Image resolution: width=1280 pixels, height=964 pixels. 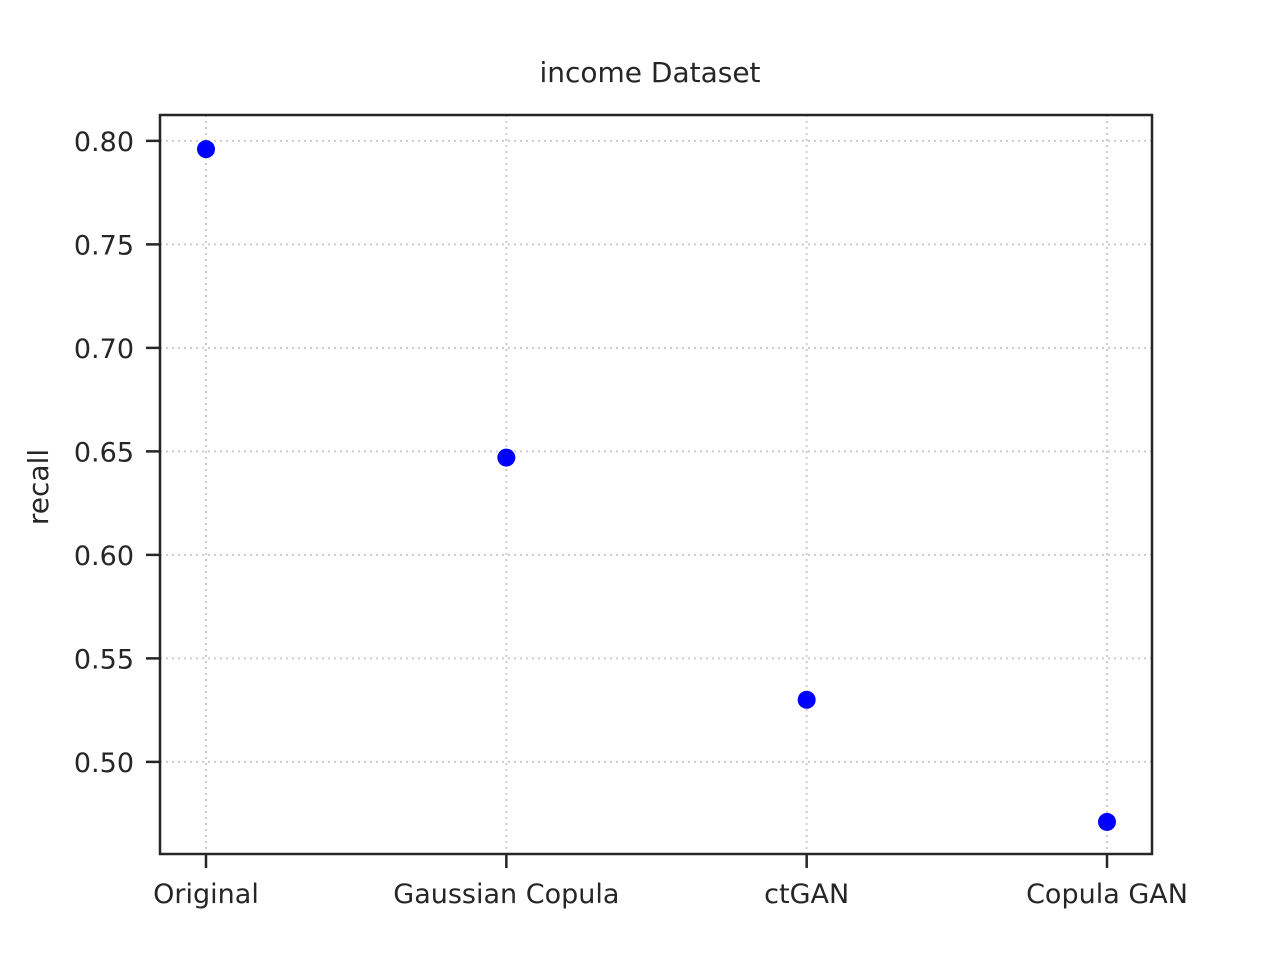 What do you see at coordinates (104, 142) in the screenshot?
I see `y-tick-label: 0.80` at bounding box center [104, 142].